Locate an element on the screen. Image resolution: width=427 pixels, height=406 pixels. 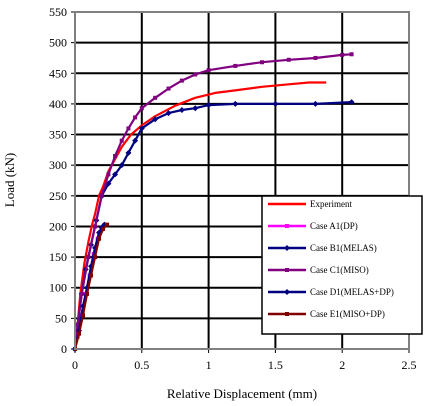
legend-item: Experiment is located at coordinates (310, 204).